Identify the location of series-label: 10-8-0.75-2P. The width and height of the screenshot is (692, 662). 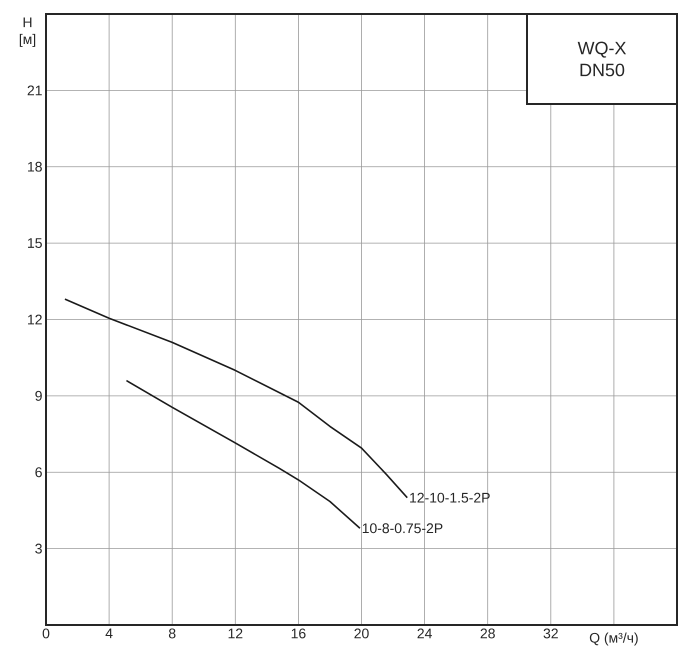
(402, 528).